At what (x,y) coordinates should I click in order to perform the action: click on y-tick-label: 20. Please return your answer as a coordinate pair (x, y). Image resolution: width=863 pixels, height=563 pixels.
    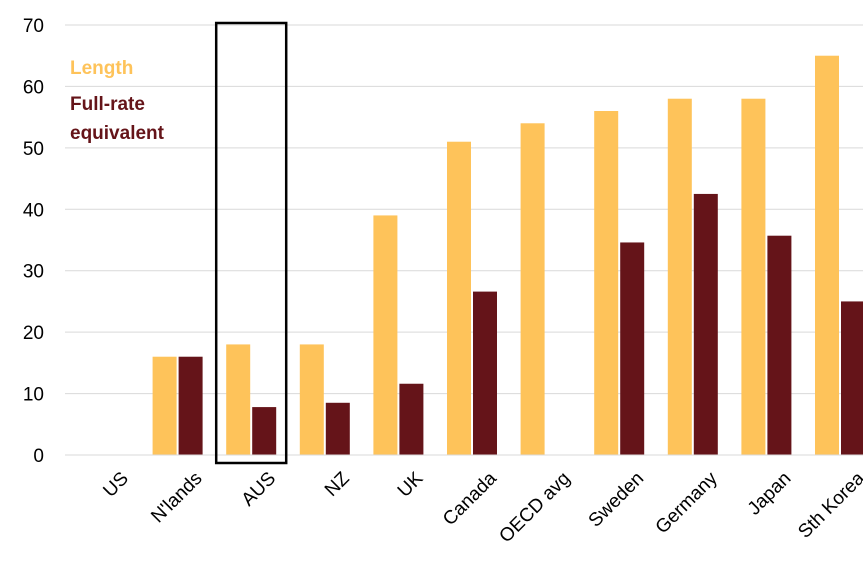
    Looking at the image, I should click on (33, 333).